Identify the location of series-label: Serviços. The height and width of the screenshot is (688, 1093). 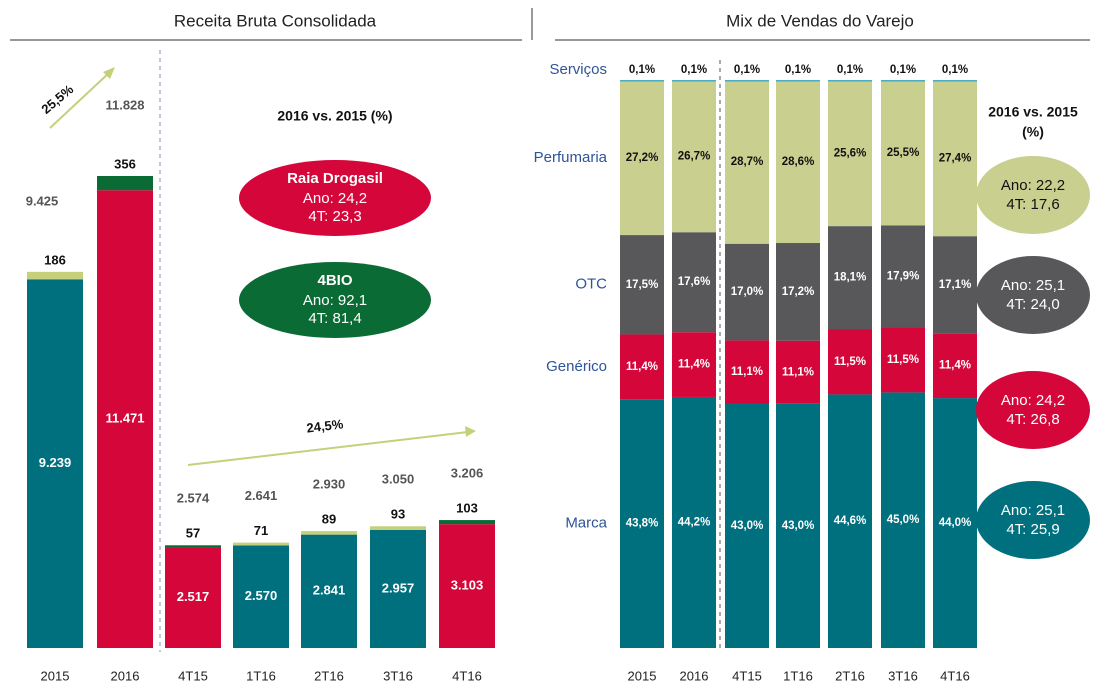
(578, 69).